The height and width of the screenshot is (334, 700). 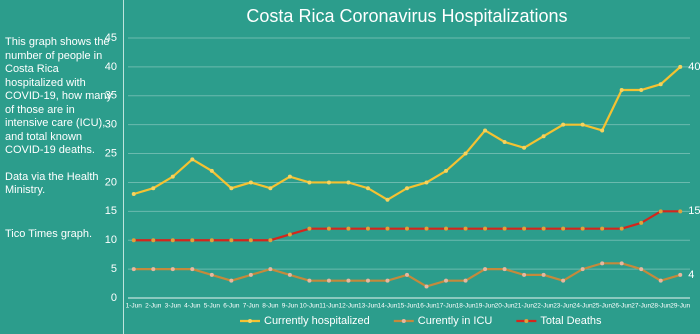 I want to click on y-tick-label: 35, so click(x=111, y=96).